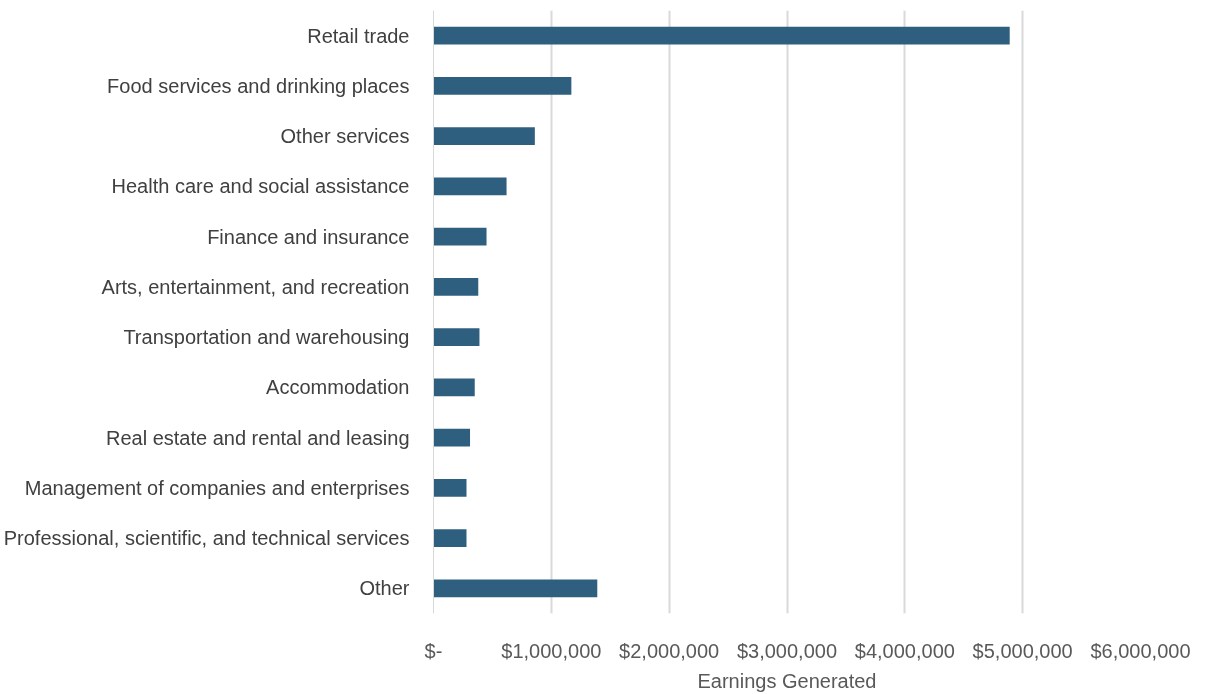  What do you see at coordinates (266, 337) in the screenshot?
I see `y-tick-label: Transportation and warehousing` at bounding box center [266, 337].